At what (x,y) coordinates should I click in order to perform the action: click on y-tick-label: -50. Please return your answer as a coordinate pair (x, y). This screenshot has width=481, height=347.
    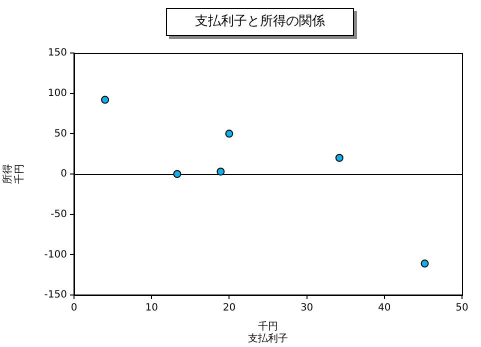
    Looking at the image, I should click on (58, 214).